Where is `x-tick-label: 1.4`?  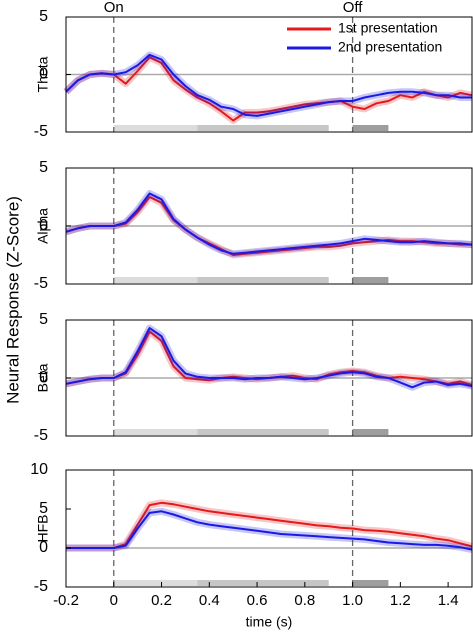
x-tick-label: 1.4 is located at coordinates (448, 600).